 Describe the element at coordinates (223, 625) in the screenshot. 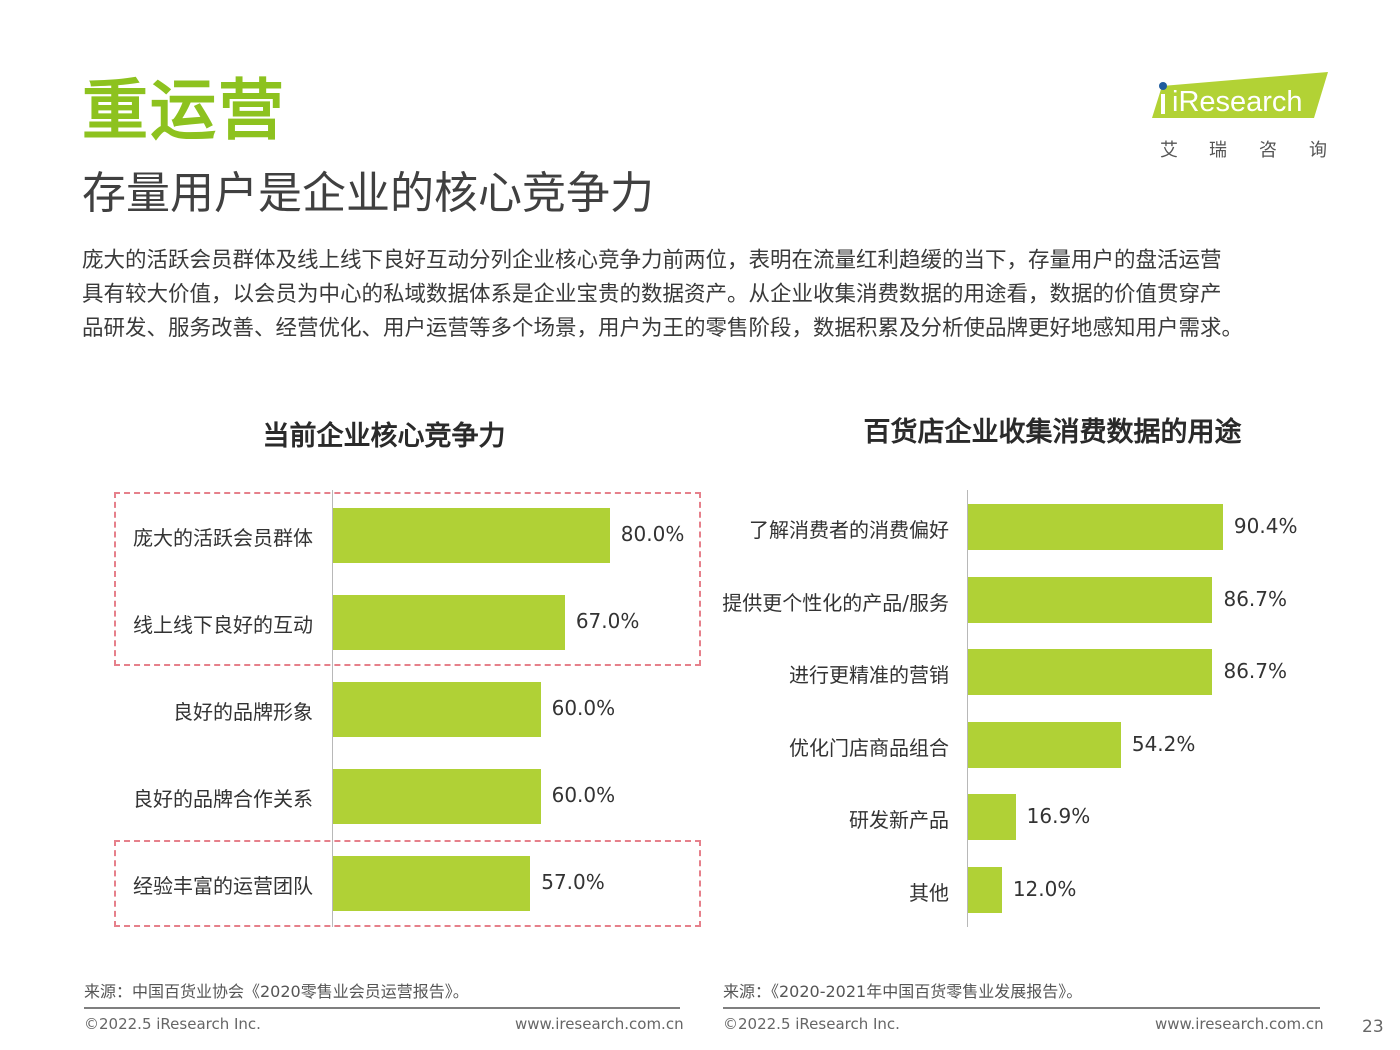

I see `chart-left-category-label: 线上线下良好的互动` at that location.